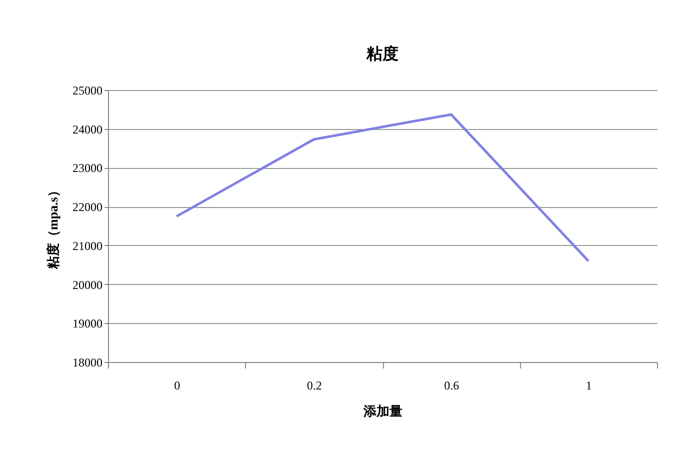 The height and width of the screenshot is (456, 682). Describe the element at coordinates (452, 385) in the screenshot. I see `x-tick-label: 0.6` at that location.